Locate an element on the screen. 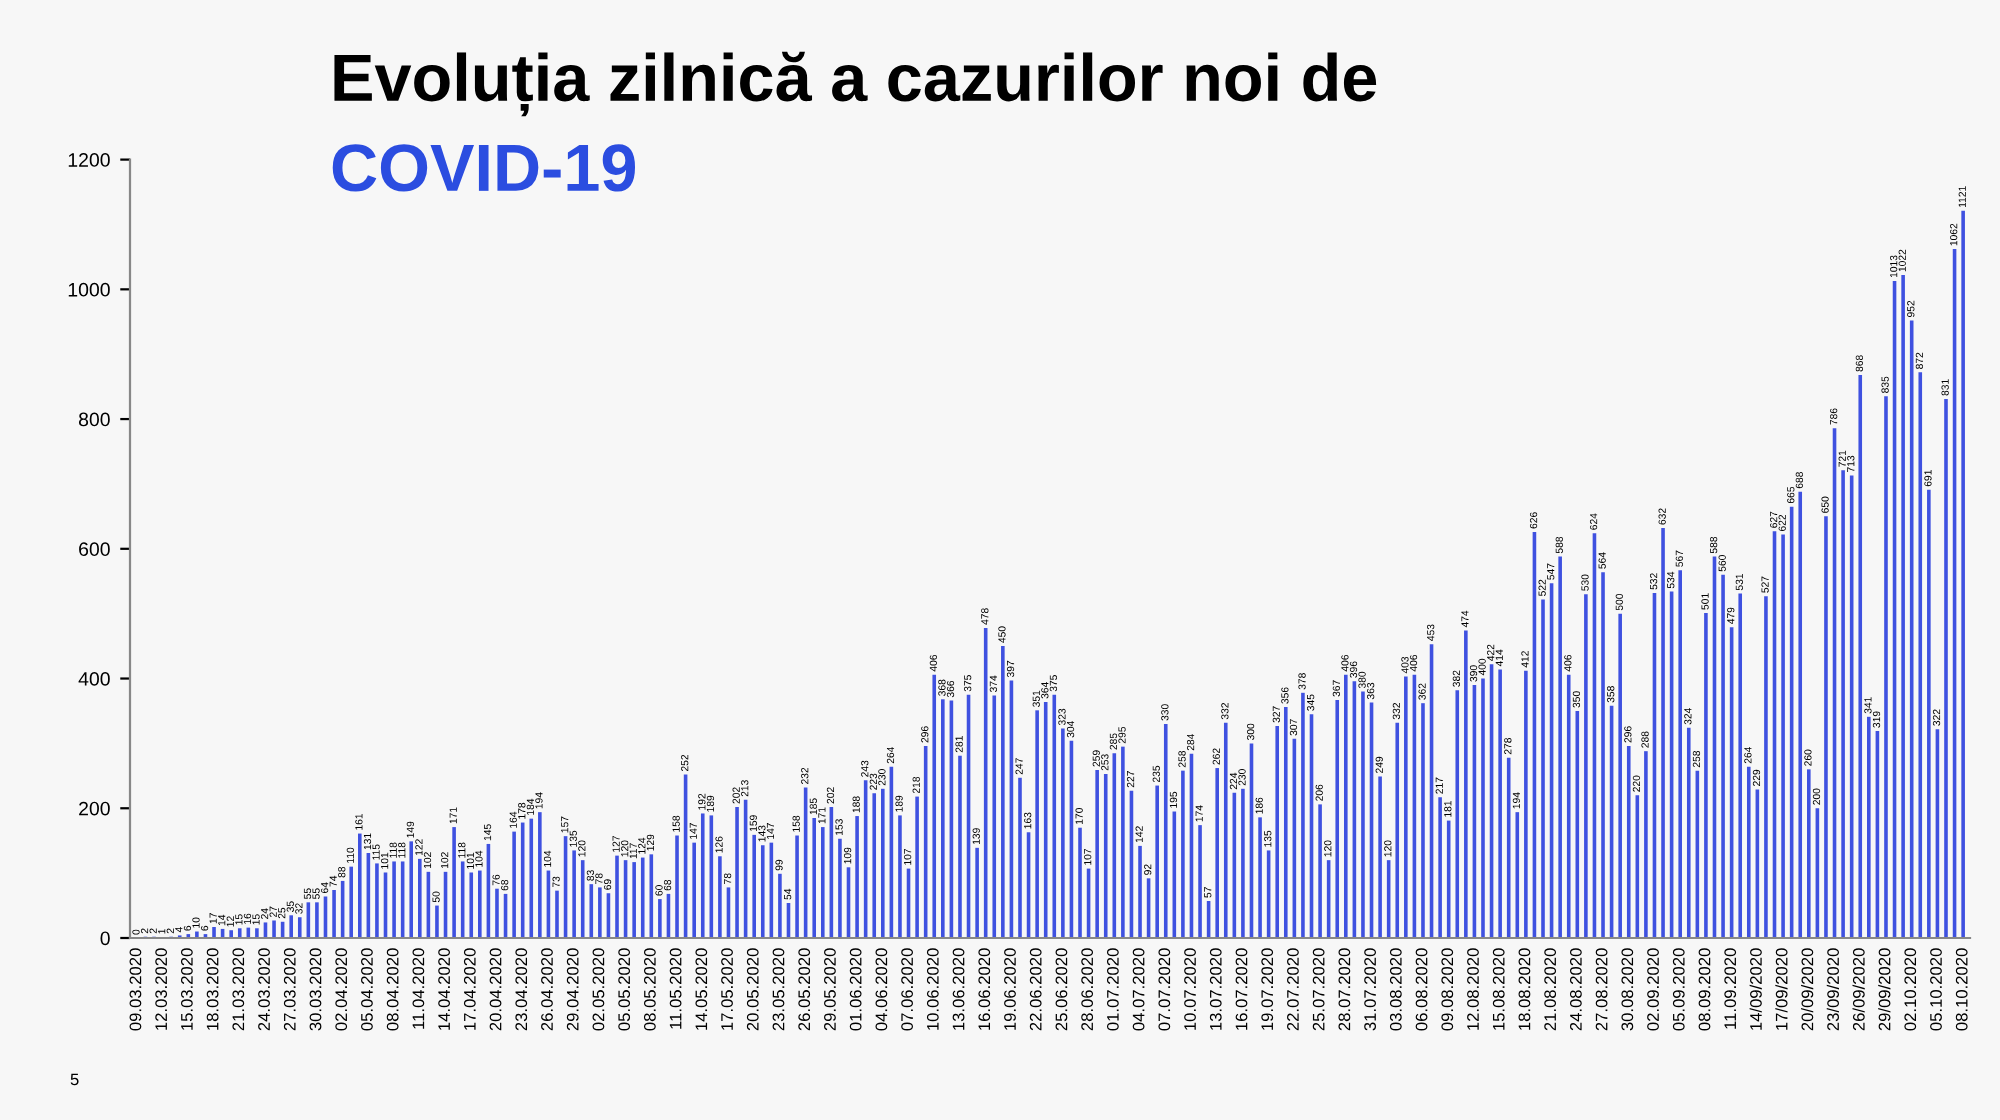 Image resolution: width=2000 pixels, height=1120 pixels. x-tick-label: 05.04.2020 is located at coordinates (367, 989).